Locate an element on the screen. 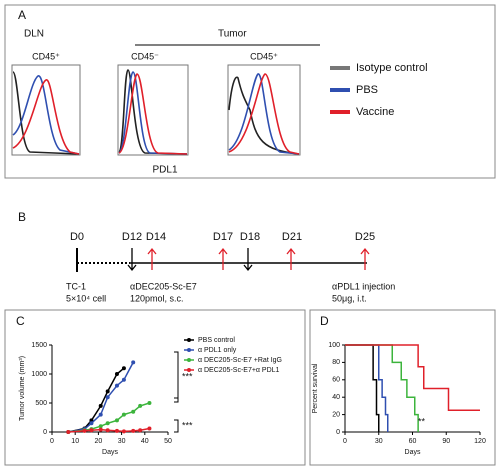 The height and width of the screenshot is (466, 500). x-tick-label: 20 is located at coordinates (99, 441).